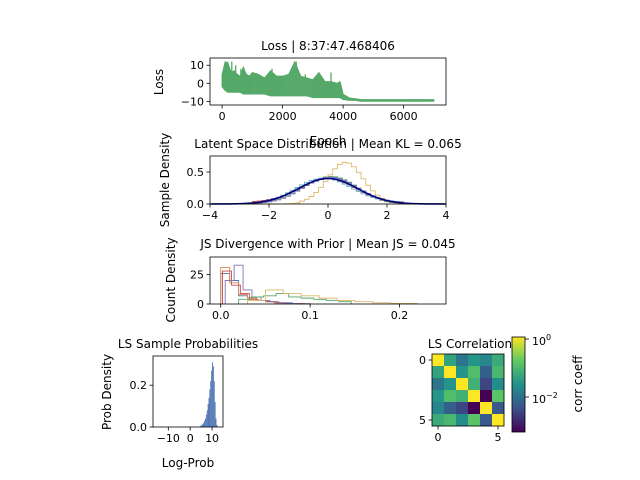 The height and width of the screenshot is (480, 640). I want to click on logprob-x-label: Log-Prob, so click(188, 463).